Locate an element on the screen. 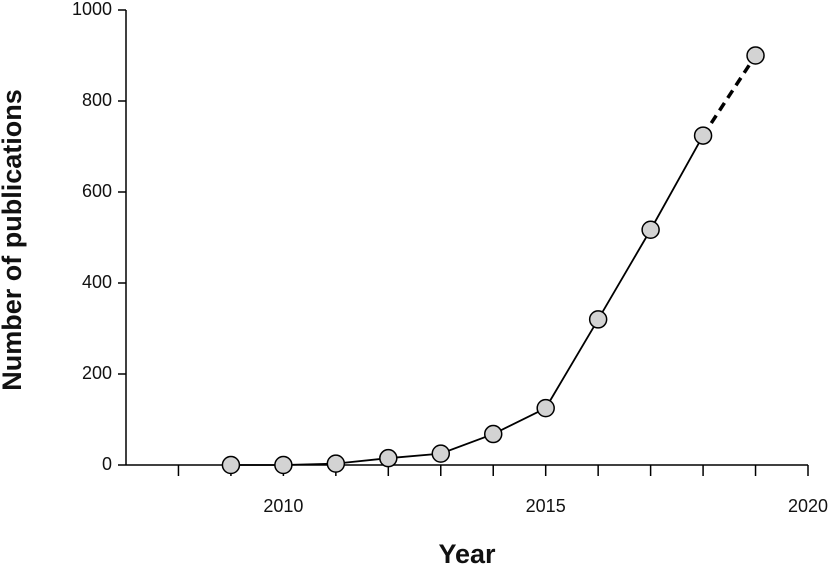 The width and height of the screenshot is (837, 569). projected-line is located at coordinates (729, 95).